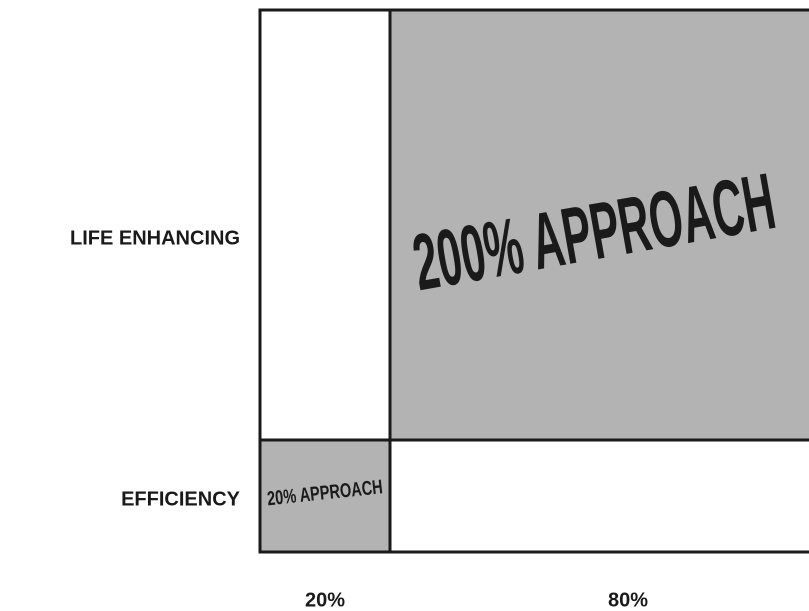 The image size is (809, 611). What do you see at coordinates (325, 496) in the screenshot?
I see `small-cell` at bounding box center [325, 496].